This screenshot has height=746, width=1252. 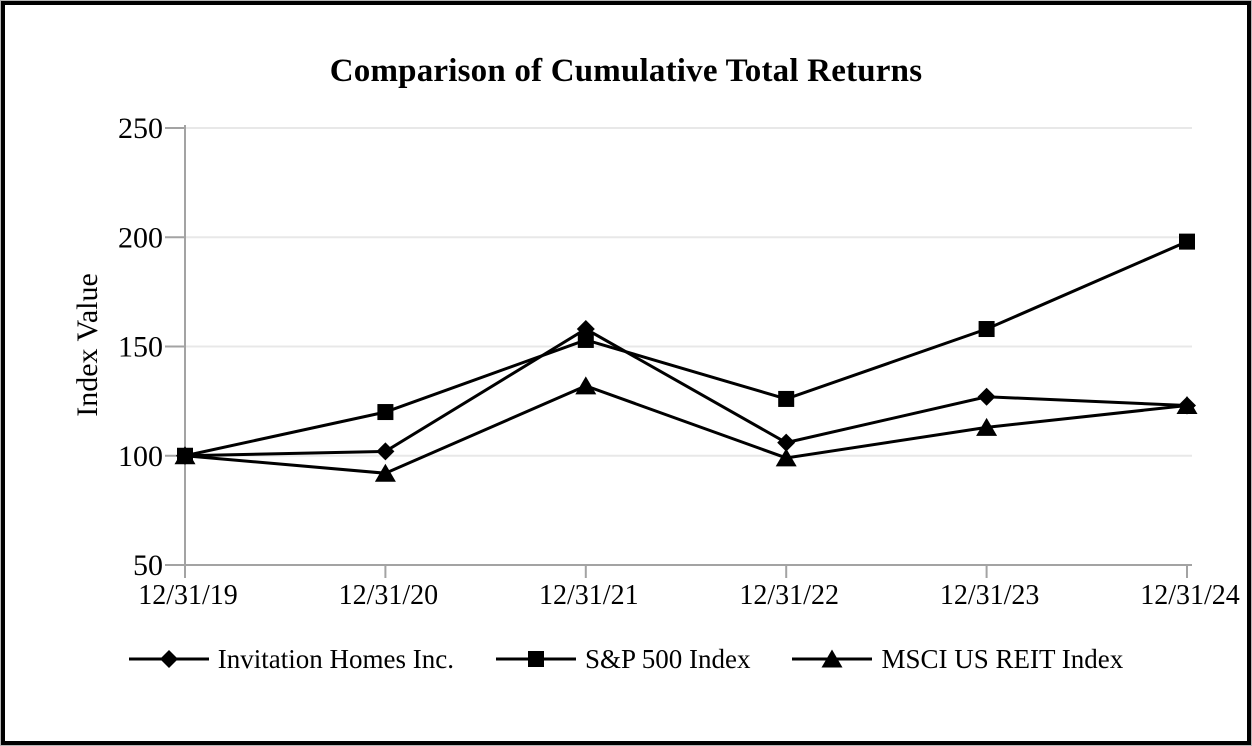 What do you see at coordinates (140, 237) in the screenshot?
I see `y-tick-label: 200` at bounding box center [140, 237].